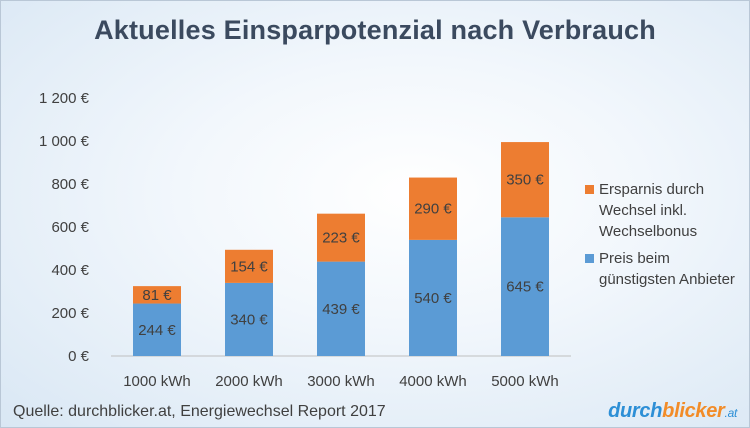 This screenshot has width=750, height=428. I want to click on data-label: 645 €, so click(525, 287).